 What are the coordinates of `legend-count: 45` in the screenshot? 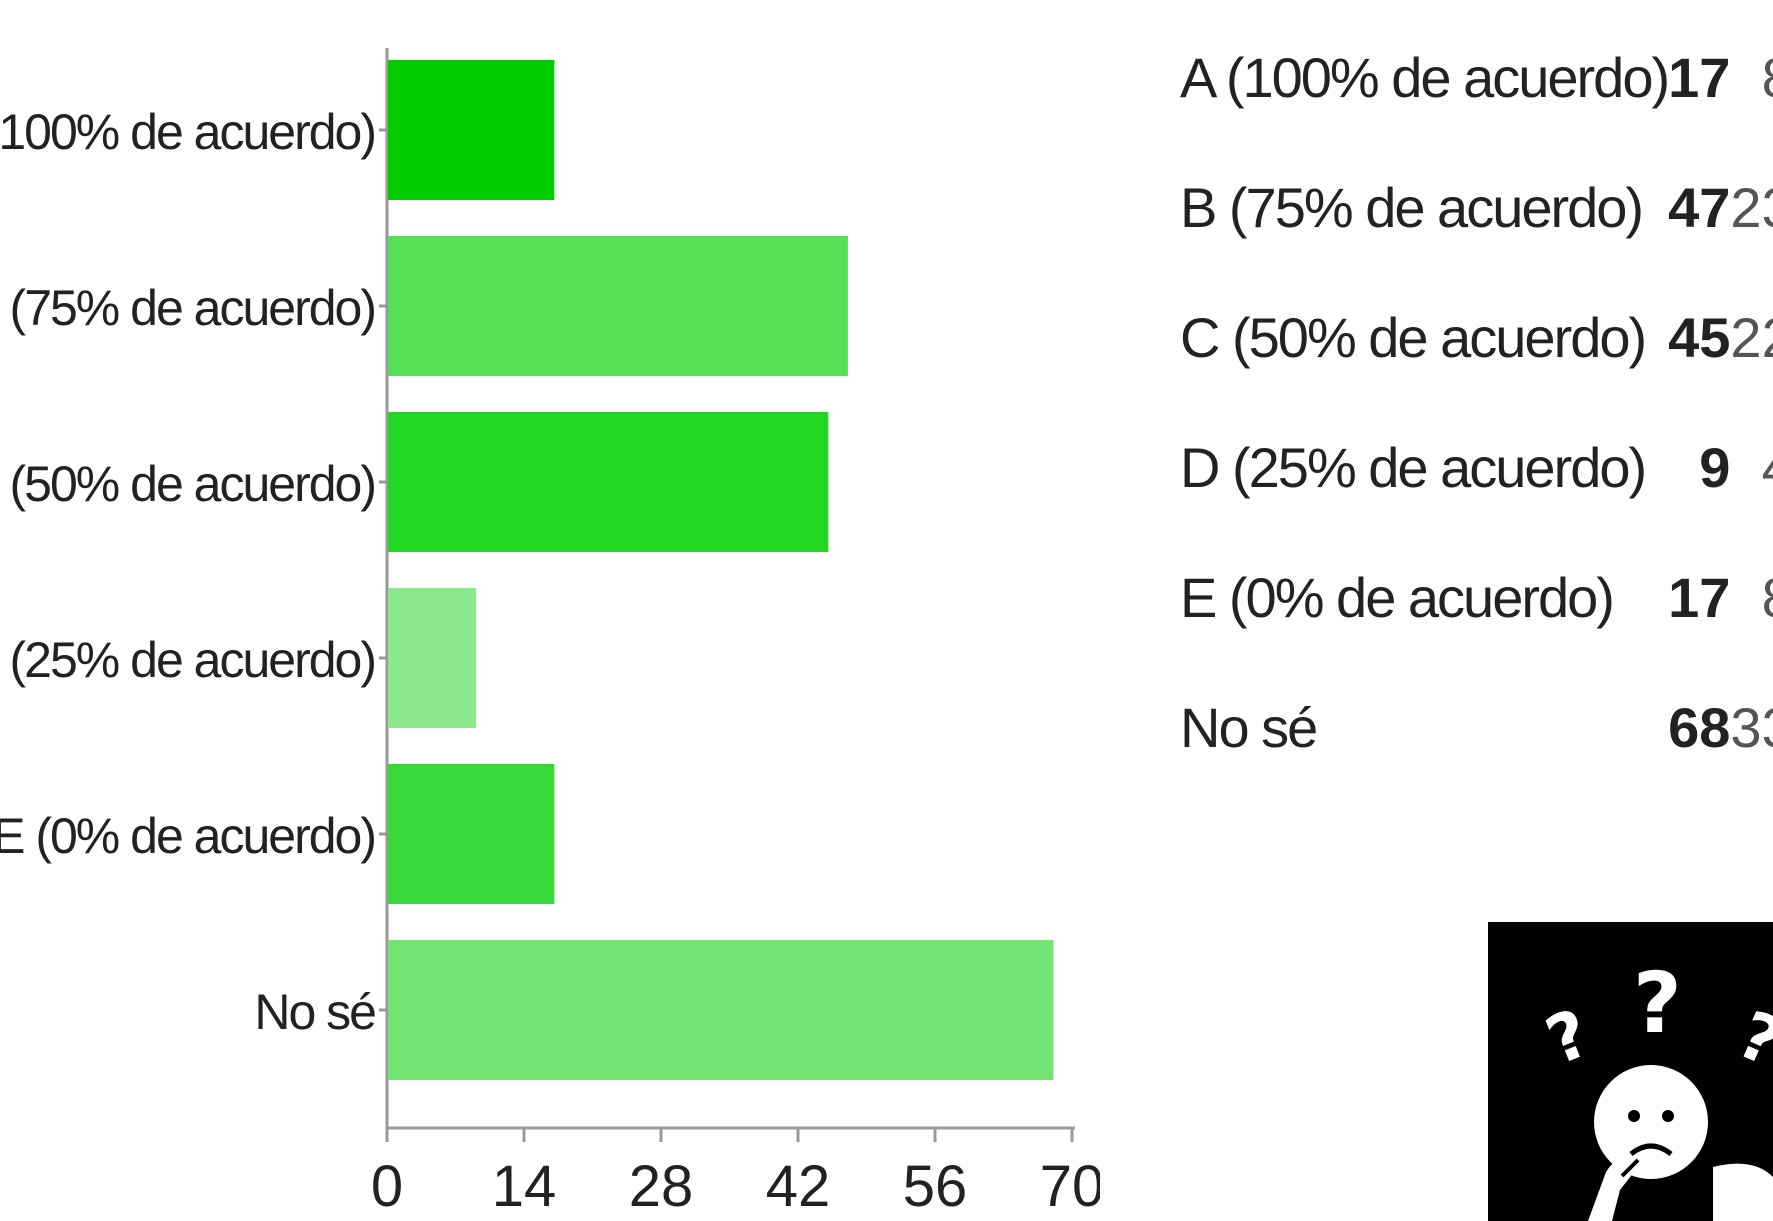 It's located at (1699, 337).